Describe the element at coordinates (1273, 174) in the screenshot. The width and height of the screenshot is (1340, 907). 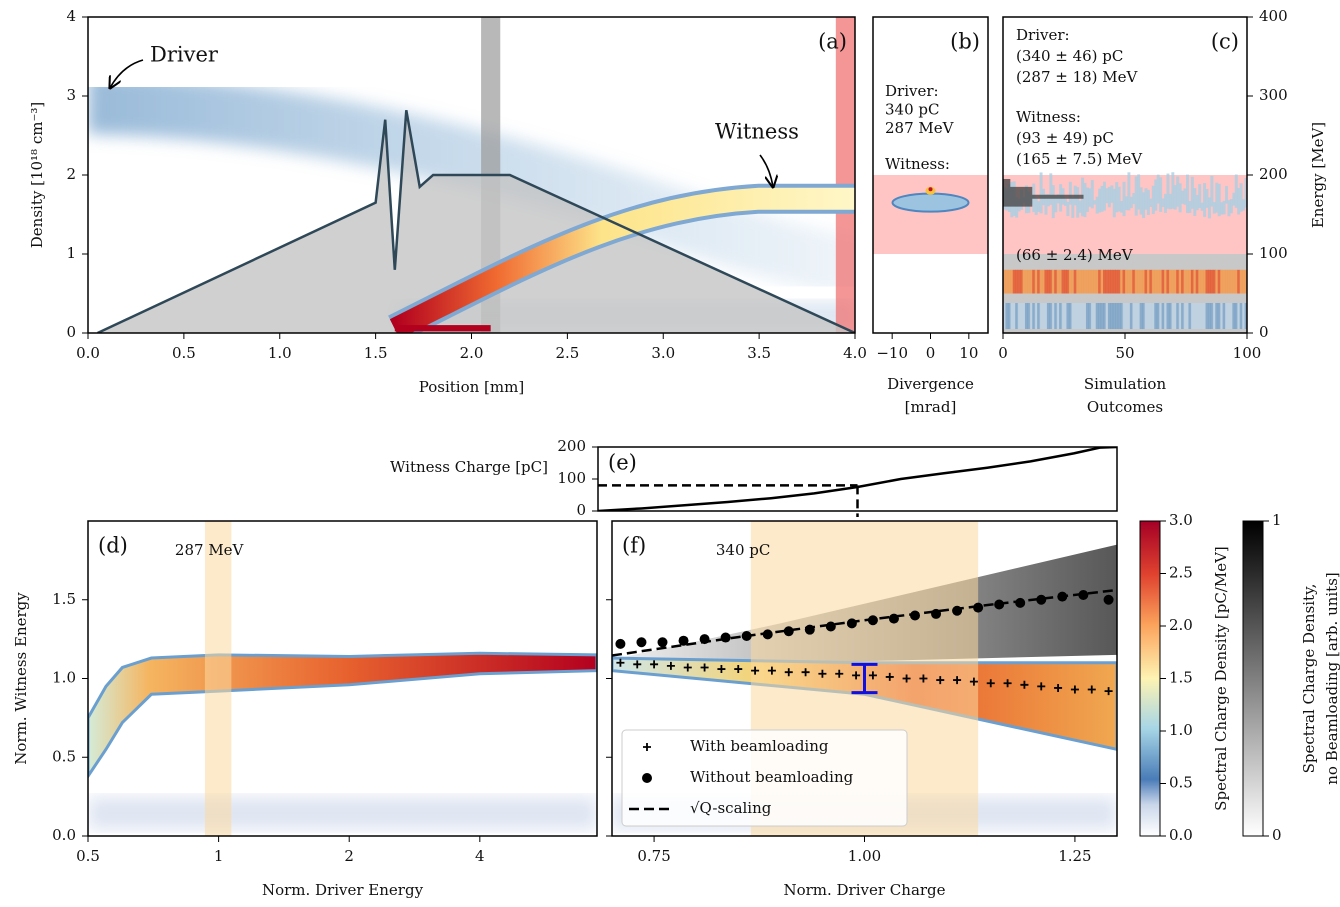
I see `y-tick-label: 200` at that location.